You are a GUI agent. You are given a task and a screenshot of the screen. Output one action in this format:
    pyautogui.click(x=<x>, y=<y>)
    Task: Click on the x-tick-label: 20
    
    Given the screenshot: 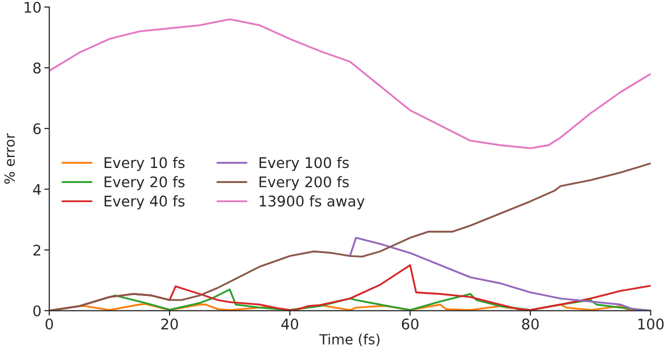 What is the action you would take?
    pyautogui.click(x=169, y=324)
    